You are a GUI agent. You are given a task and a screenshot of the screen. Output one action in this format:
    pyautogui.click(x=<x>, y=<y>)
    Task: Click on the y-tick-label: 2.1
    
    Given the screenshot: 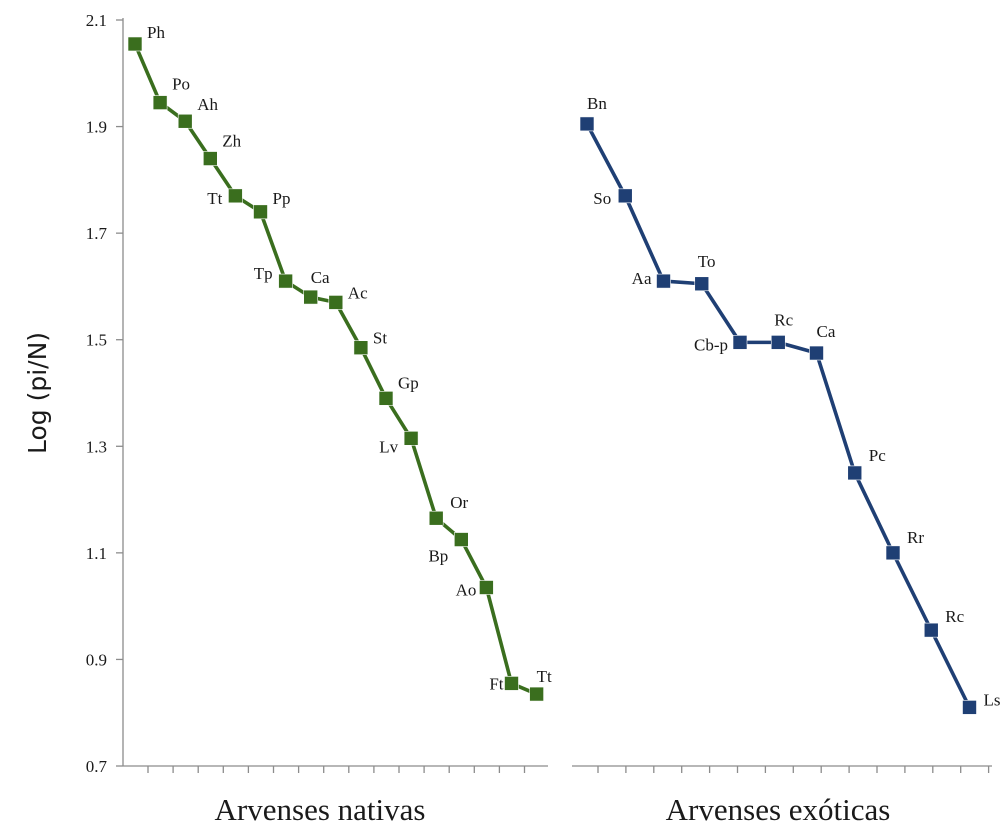 What is the action you would take?
    pyautogui.click(x=96, y=20)
    